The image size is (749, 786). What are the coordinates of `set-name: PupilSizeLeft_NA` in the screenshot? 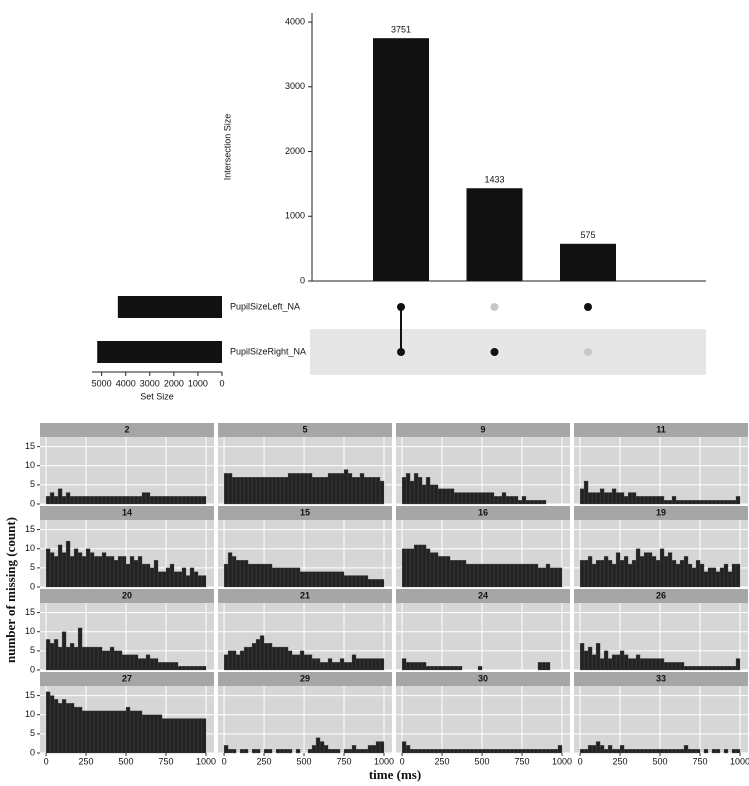 It's located at (265, 306).